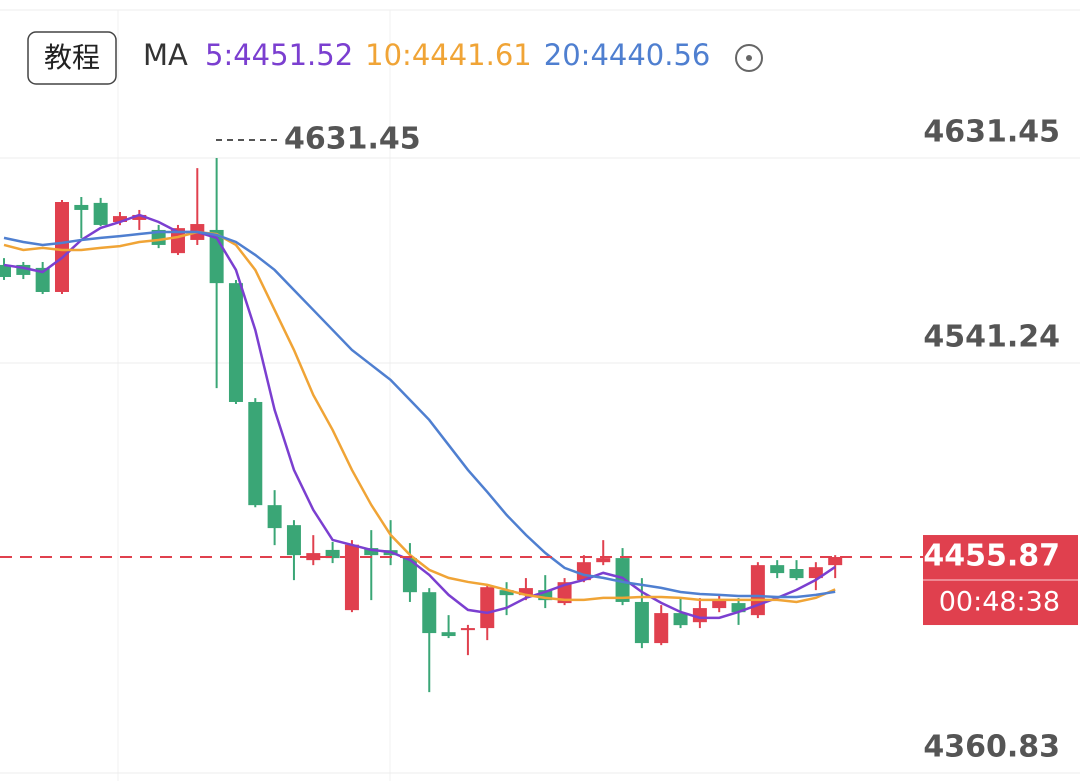 Image resolution: width=1080 pixels, height=781 pixels. I want to click on settings-icon-dot, so click(749, 58).